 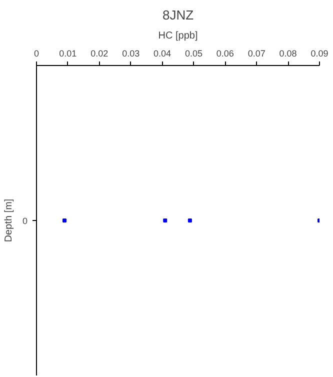 What do you see at coordinates (225, 53) in the screenshot?
I see `x-tick-label: 0.06` at bounding box center [225, 53].